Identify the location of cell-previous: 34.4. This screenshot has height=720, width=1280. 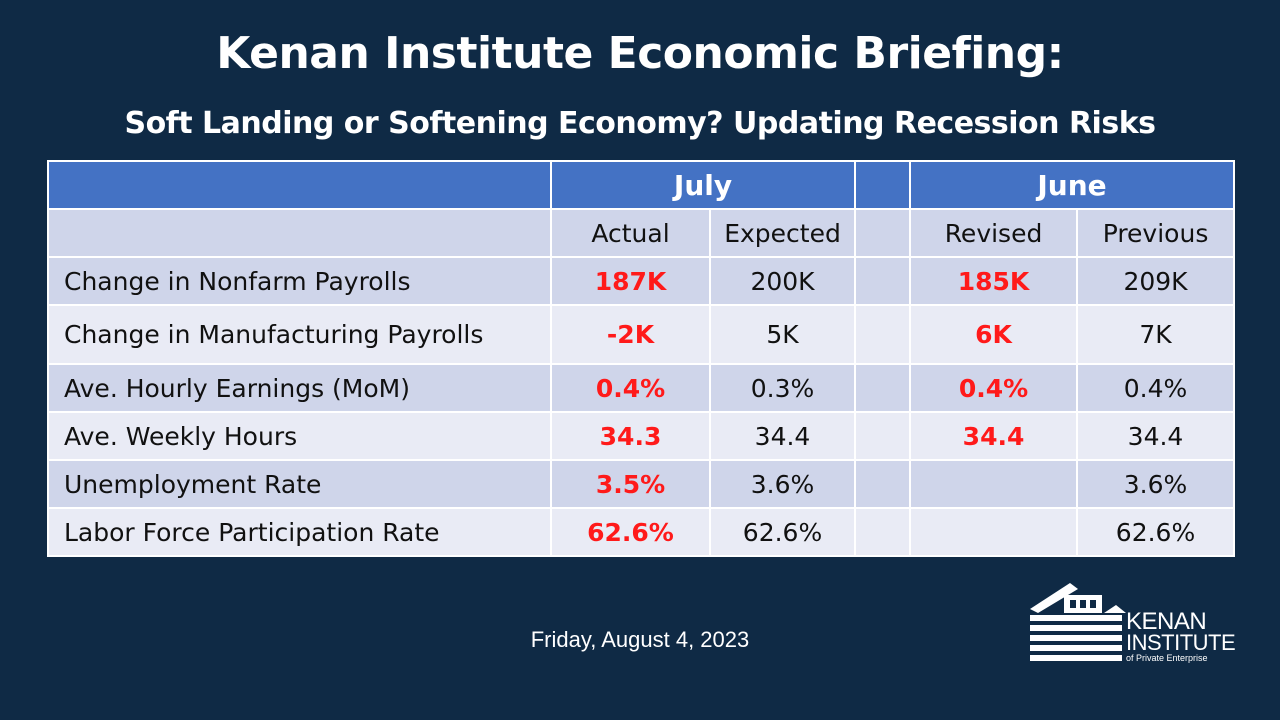
(1156, 436).